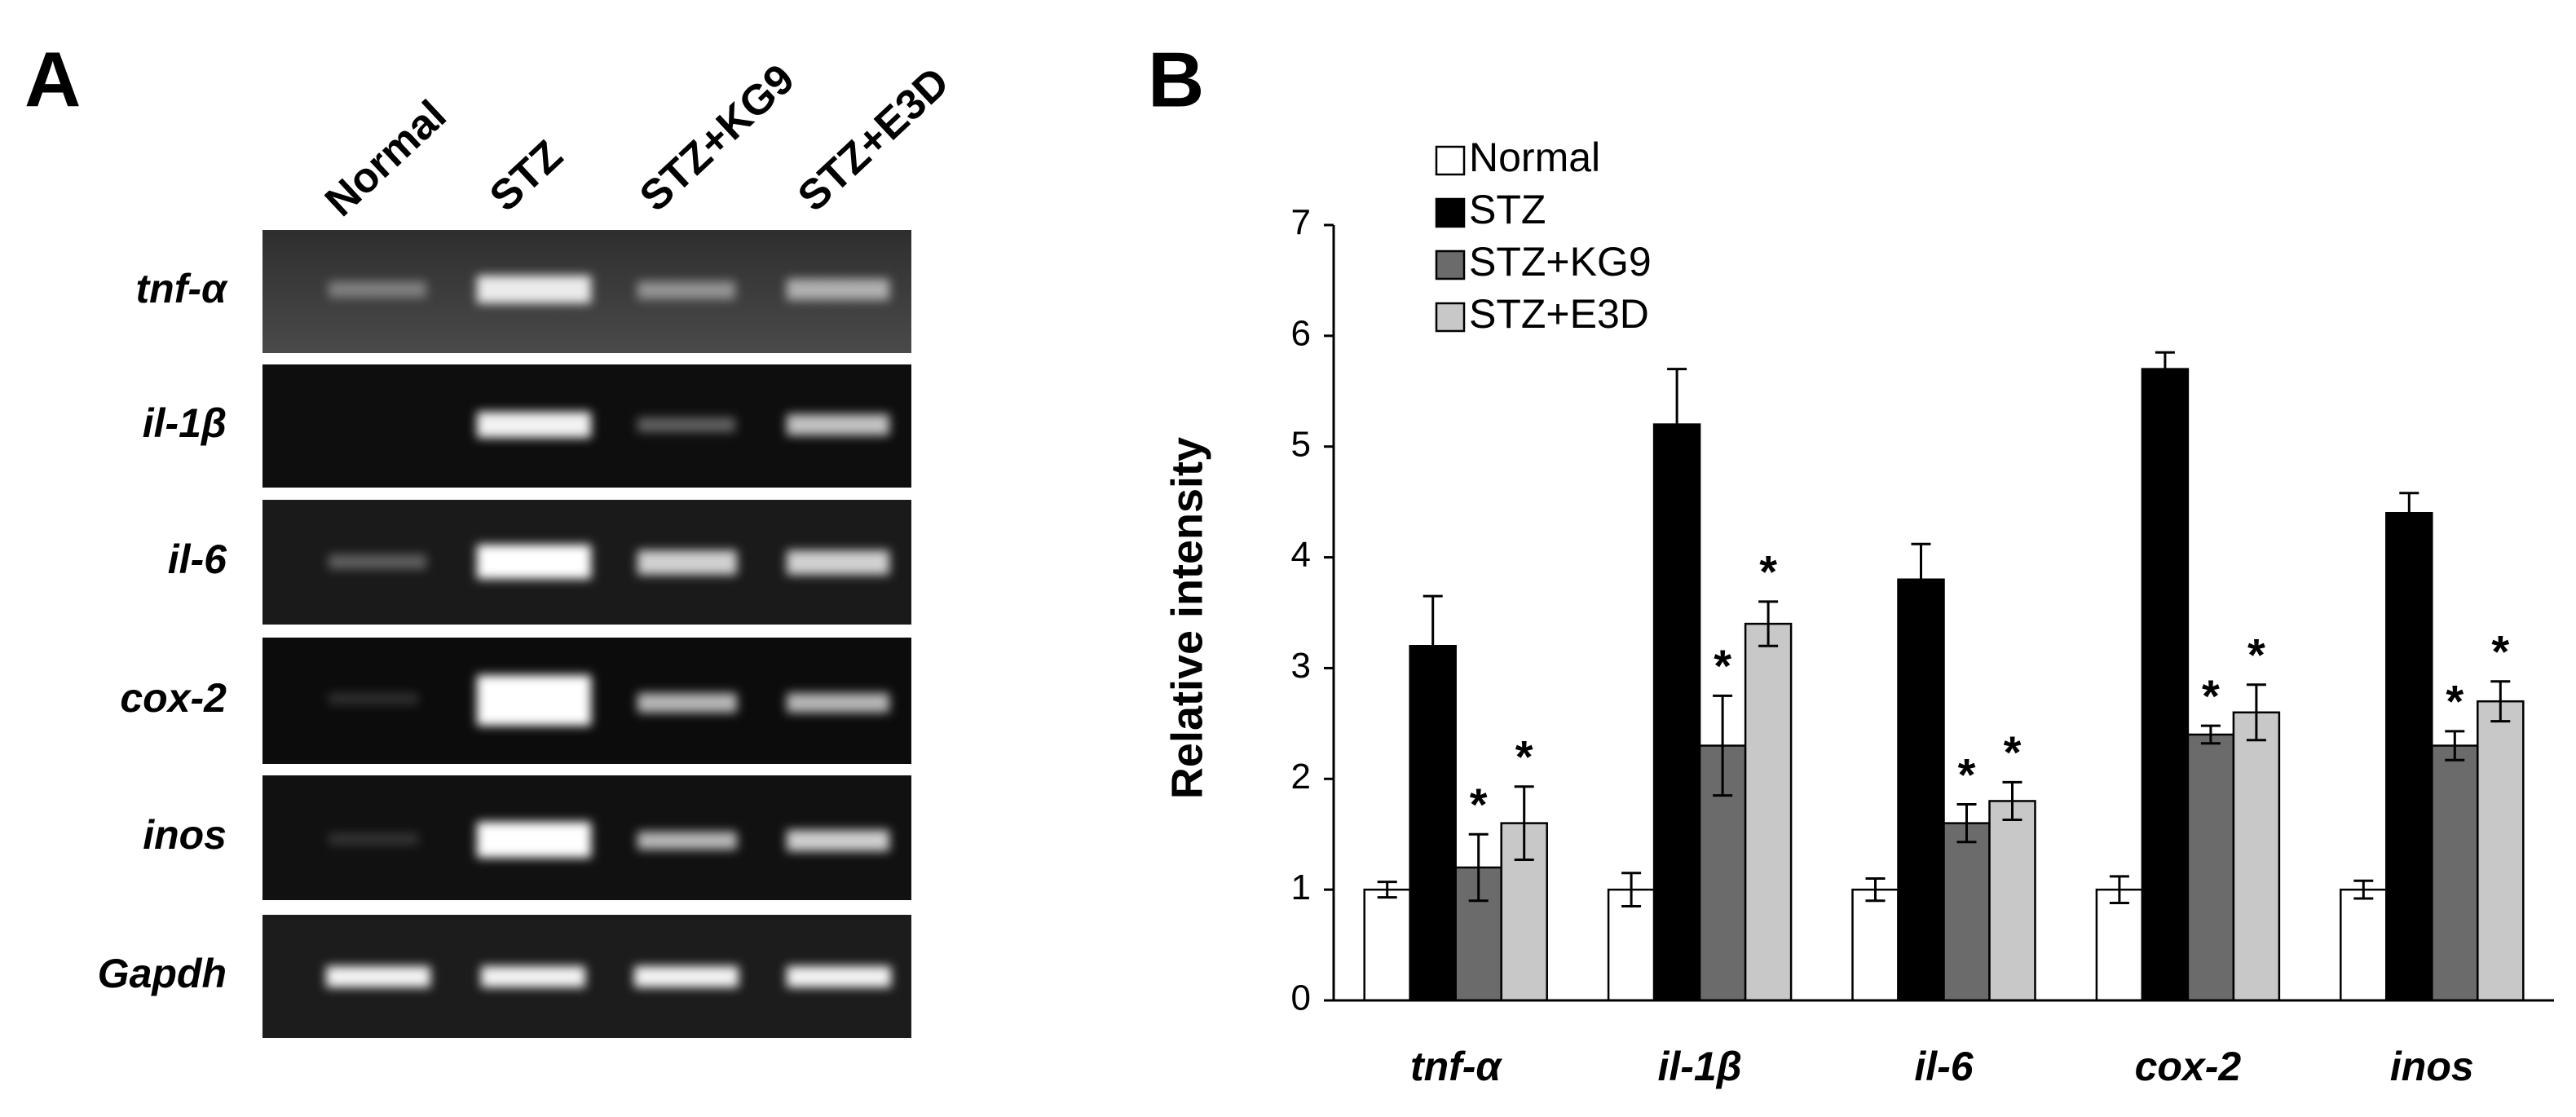 The image size is (2576, 1117). What do you see at coordinates (717, 138) in the screenshot?
I see `lane-label: STZ+KG9` at bounding box center [717, 138].